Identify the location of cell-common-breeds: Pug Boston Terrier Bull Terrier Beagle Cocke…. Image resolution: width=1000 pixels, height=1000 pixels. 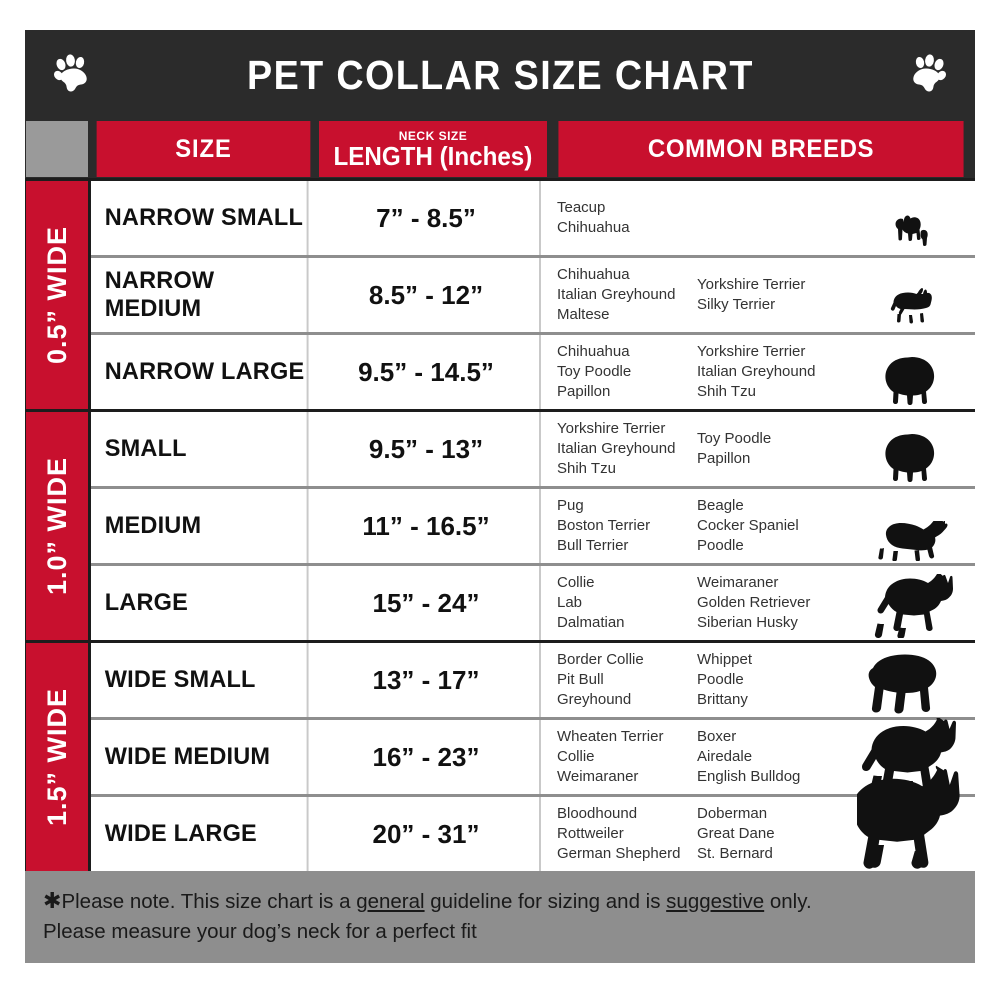
(758, 526).